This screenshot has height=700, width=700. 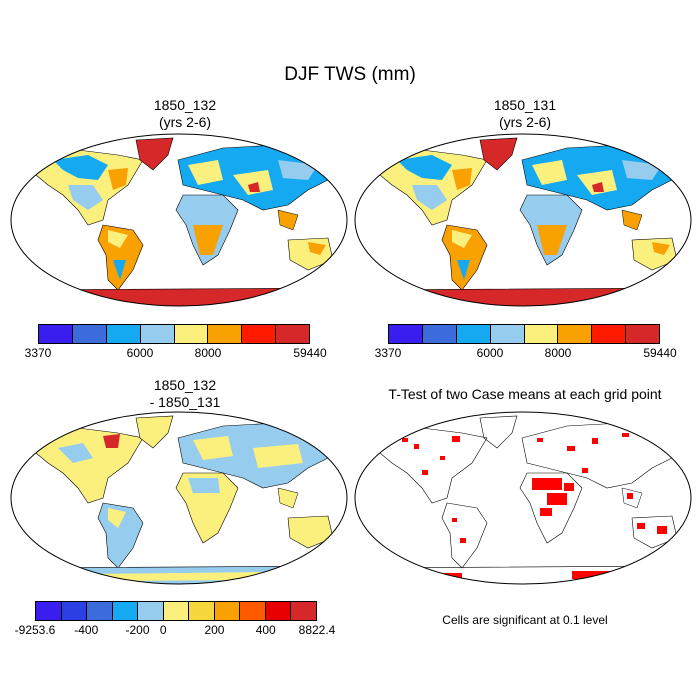 I want to click on panel-3-title-line2: - 1850_131, so click(x=185, y=402).